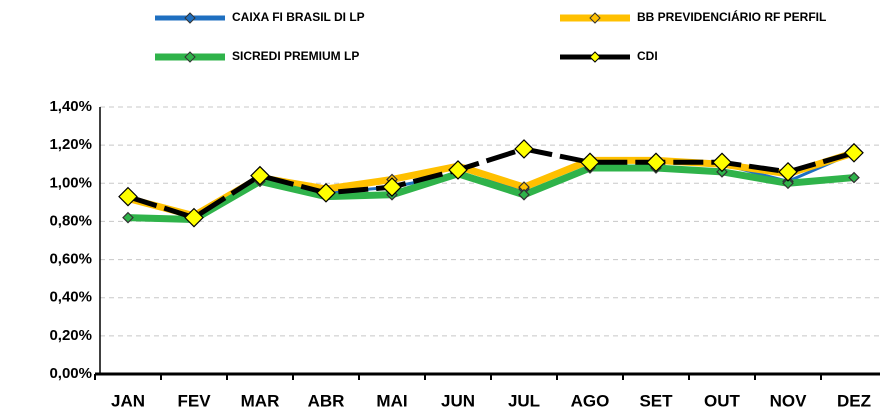 Image resolution: width=888 pixels, height=415 pixels. Describe the element at coordinates (70, 182) in the screenshot. I see `y-tick-label: 1,00%` at that location.